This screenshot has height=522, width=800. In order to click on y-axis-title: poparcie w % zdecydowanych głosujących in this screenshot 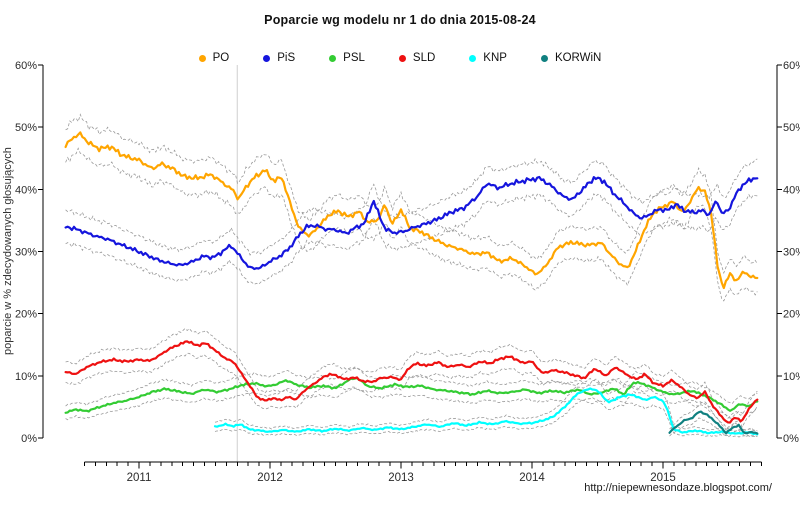, I will do `click(8, 251)`.